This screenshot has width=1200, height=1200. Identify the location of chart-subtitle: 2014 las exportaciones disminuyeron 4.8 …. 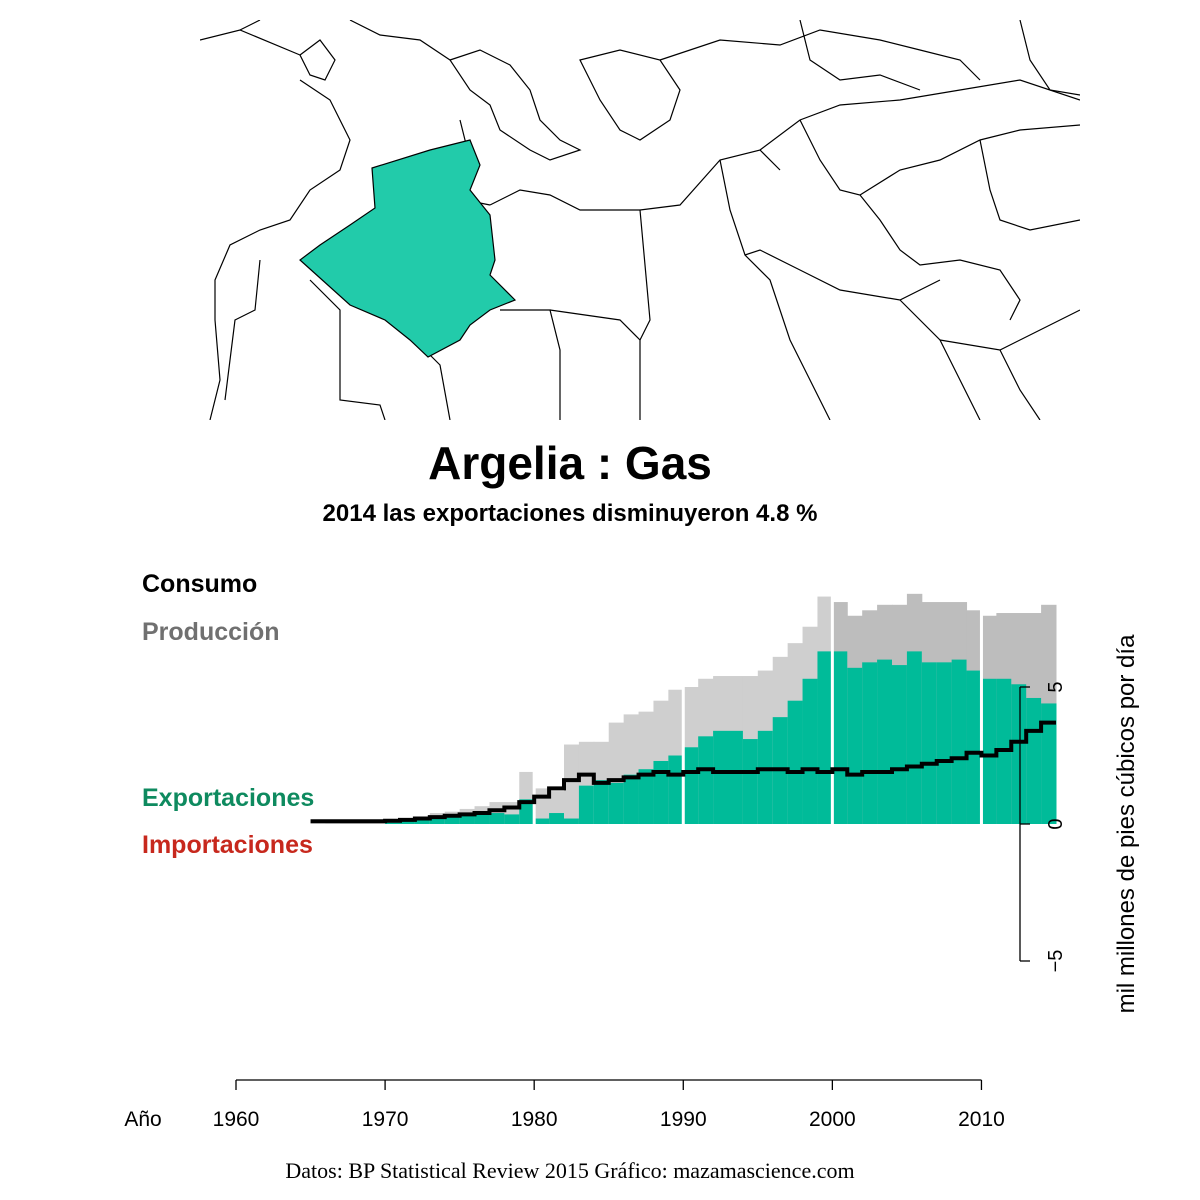
(570, 513).